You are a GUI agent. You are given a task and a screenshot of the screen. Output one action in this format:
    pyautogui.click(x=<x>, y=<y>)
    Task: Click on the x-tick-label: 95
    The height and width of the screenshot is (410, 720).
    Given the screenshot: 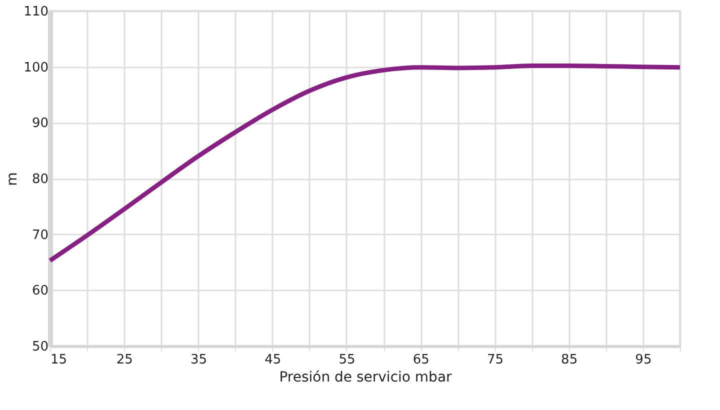 What is the action you would take?
    pyautogui.click(x=643, y=360)
    